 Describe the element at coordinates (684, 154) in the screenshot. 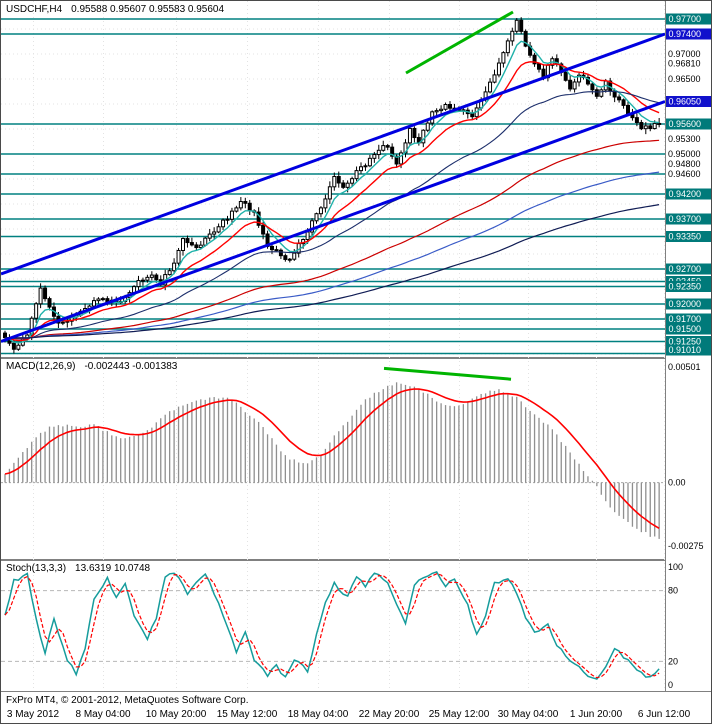

I see `price-axis-tick-label: 0.95000` at that location.